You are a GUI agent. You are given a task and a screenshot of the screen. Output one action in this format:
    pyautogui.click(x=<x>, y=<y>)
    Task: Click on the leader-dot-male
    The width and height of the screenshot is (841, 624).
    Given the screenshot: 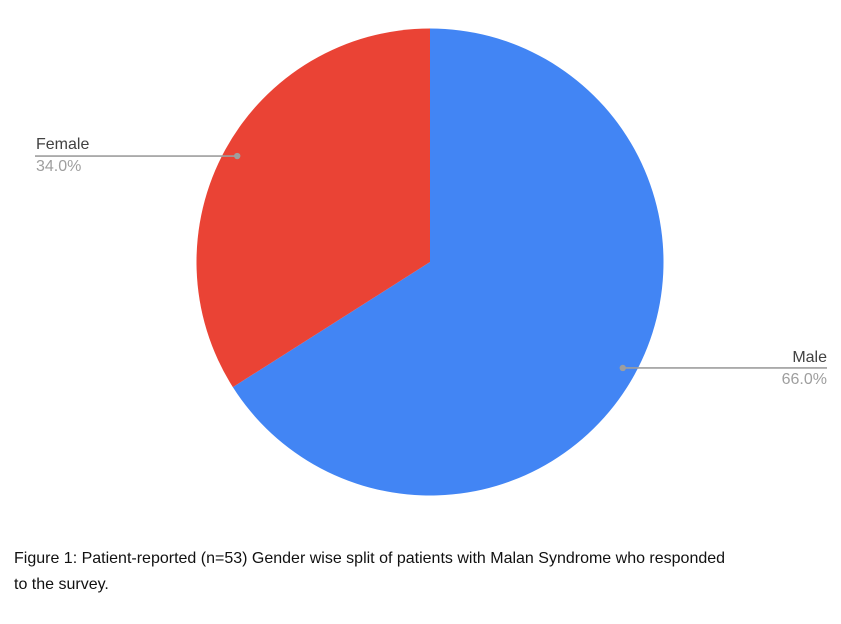 What is the action you would take?
    pyautogui.click(x=622, y=368)
    